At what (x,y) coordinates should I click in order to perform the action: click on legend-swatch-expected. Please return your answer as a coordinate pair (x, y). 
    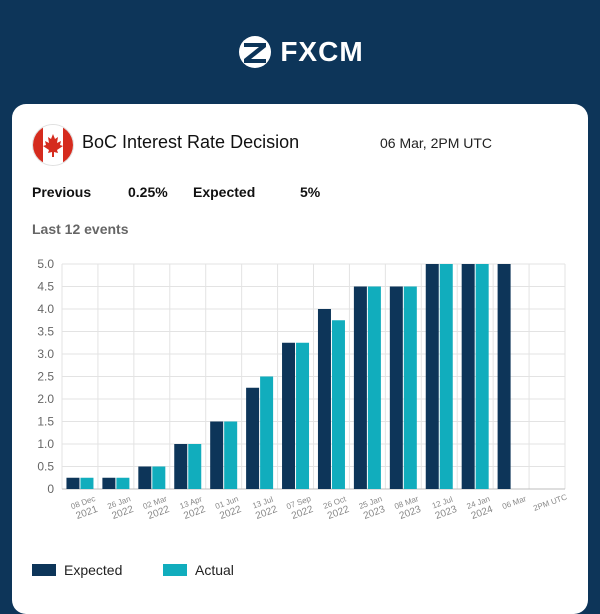
    Looking at the image, I should click on (44, 570).